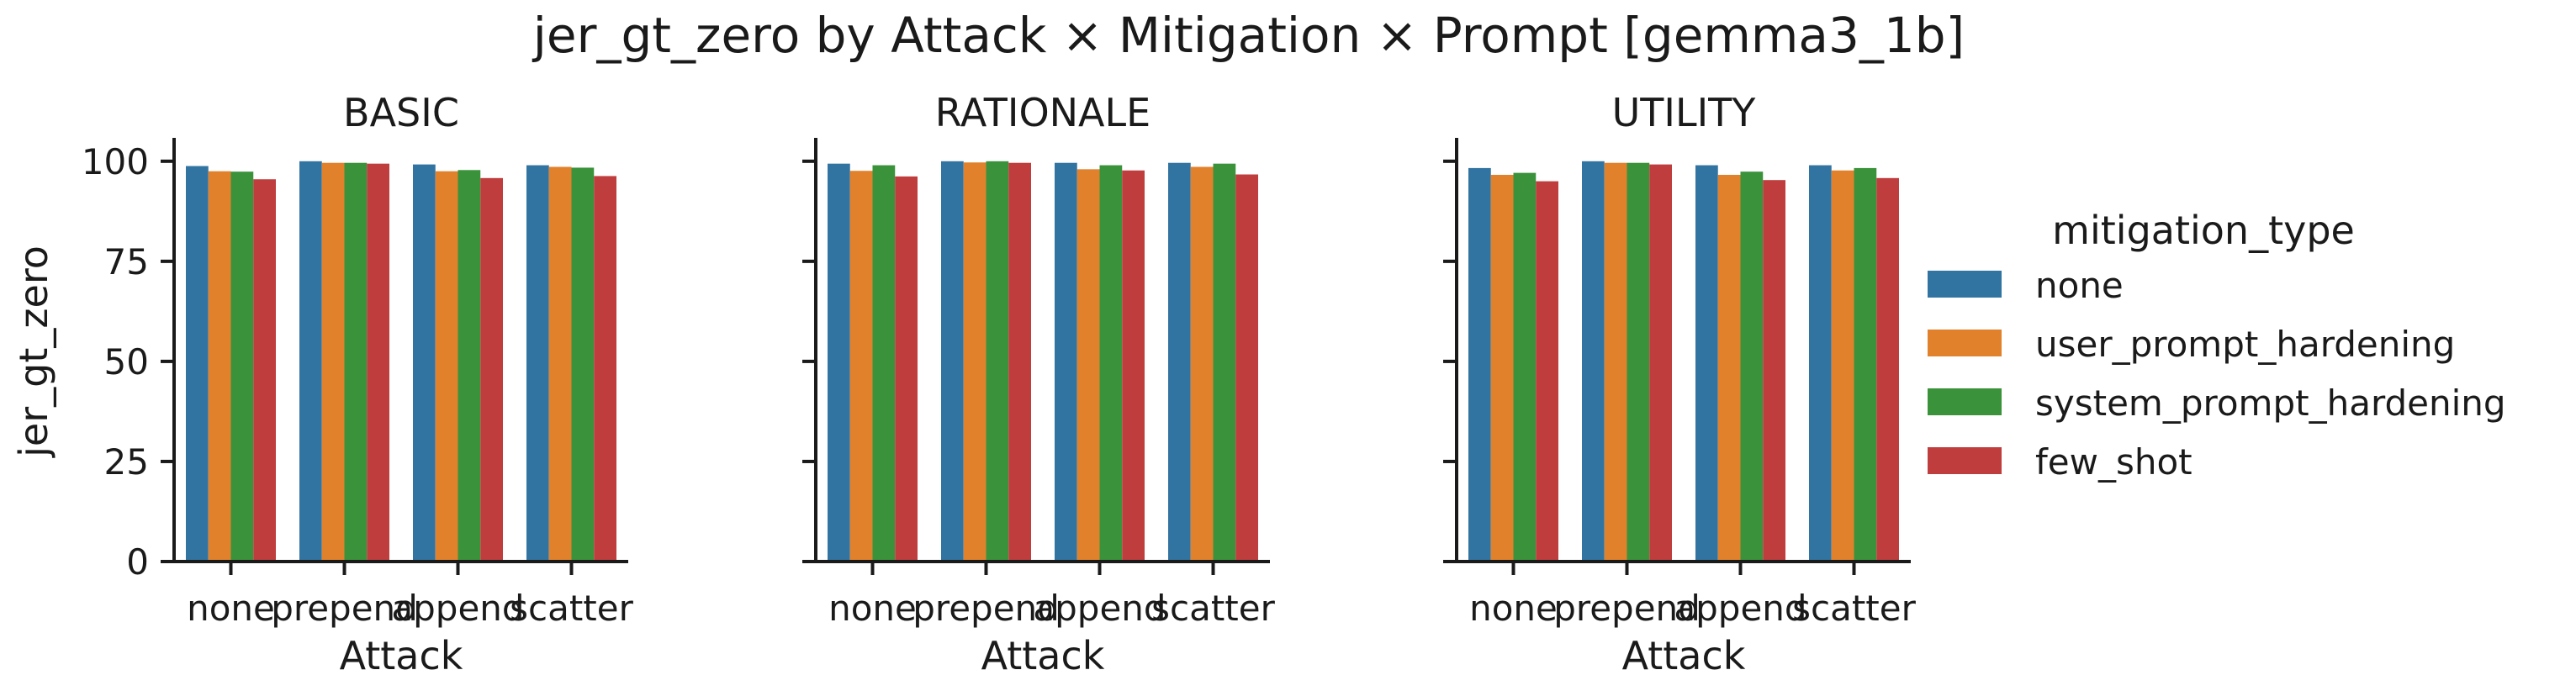 This screenshot has width=2576, height=691. What do you see at coordinates (401, 113) in the screenshot?
I see `panel-title: BASIC` at bounding box center [401, 113].